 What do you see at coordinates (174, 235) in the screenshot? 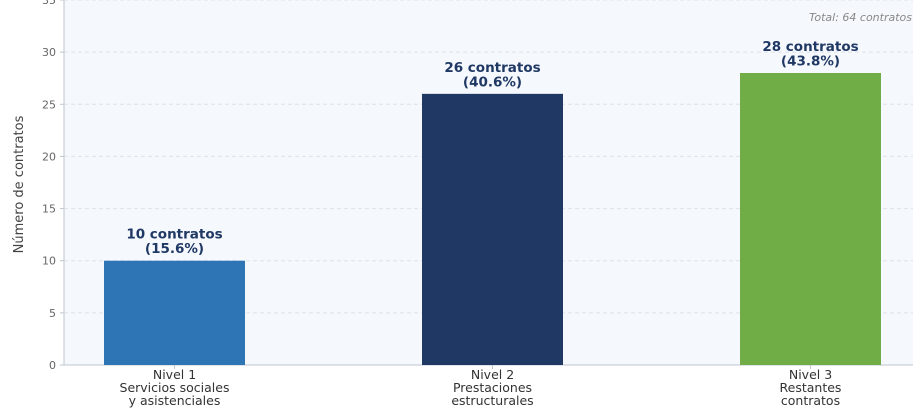
I see `bar-value-label: 10 contratos` at bounding box center [174, 235].